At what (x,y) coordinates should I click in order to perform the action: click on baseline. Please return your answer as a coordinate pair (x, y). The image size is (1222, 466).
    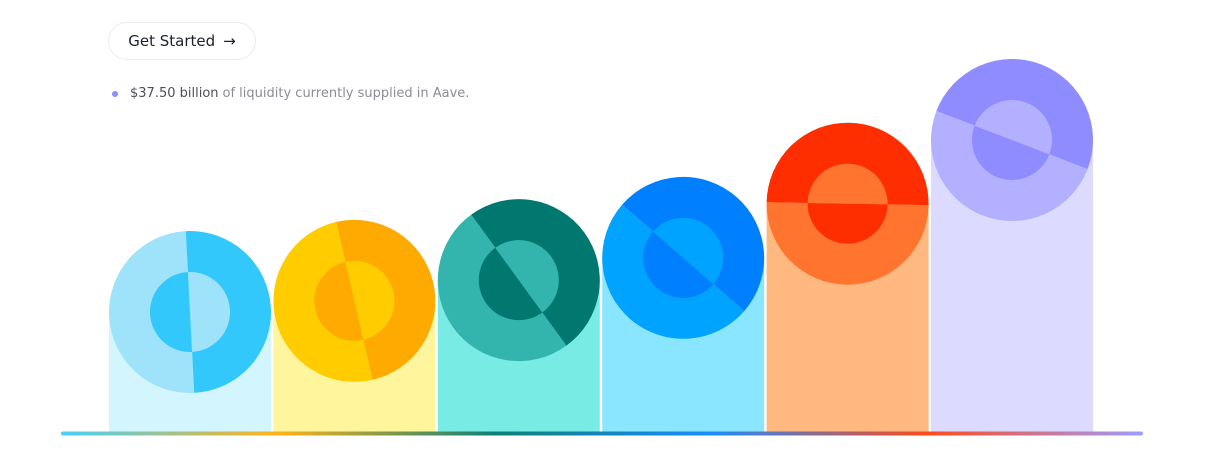
    Looking at the image, I should click on (602, 433).